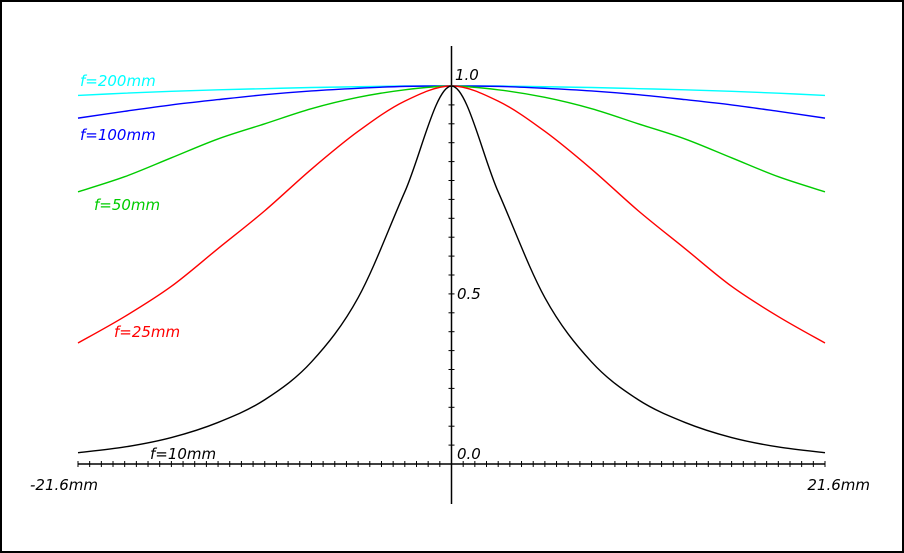  Describe the element at coordinates (64, 485) in the screenshot. I see `x-tick-label-min: -21.6mm` at that location.